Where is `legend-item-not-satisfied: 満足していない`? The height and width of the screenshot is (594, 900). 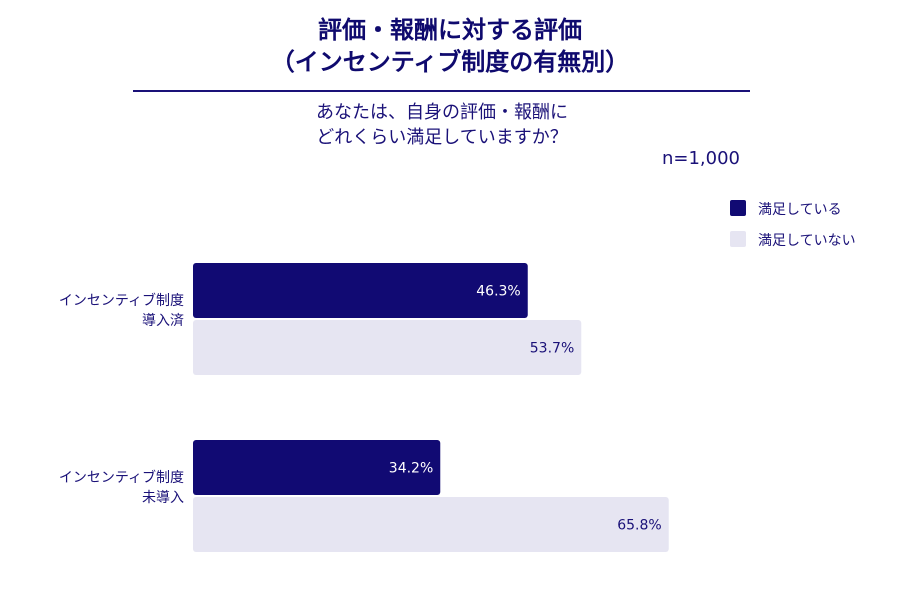 legend-item-not-satisfied: 満足していない is located at coordinates (815, 239).